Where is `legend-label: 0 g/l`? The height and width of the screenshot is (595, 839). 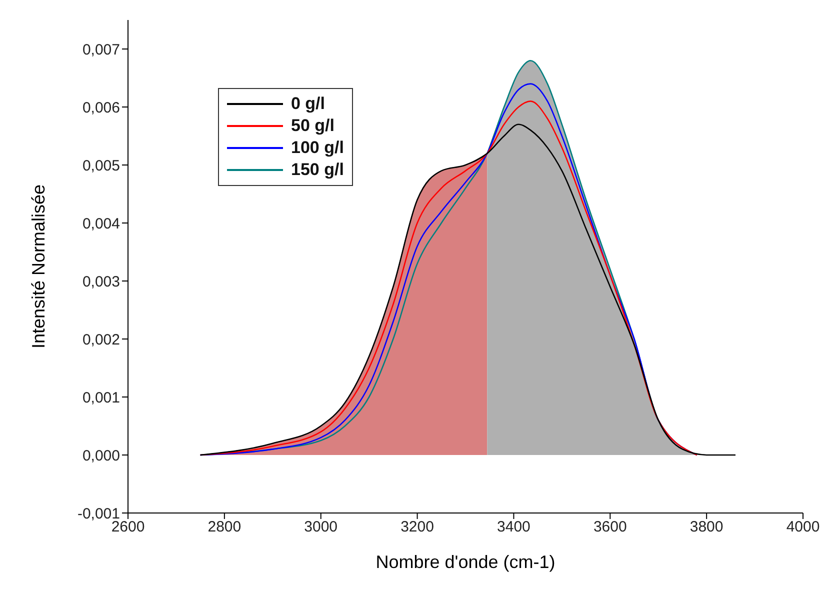 legend-label: 0 g/l is located at coordinates (308, 104).